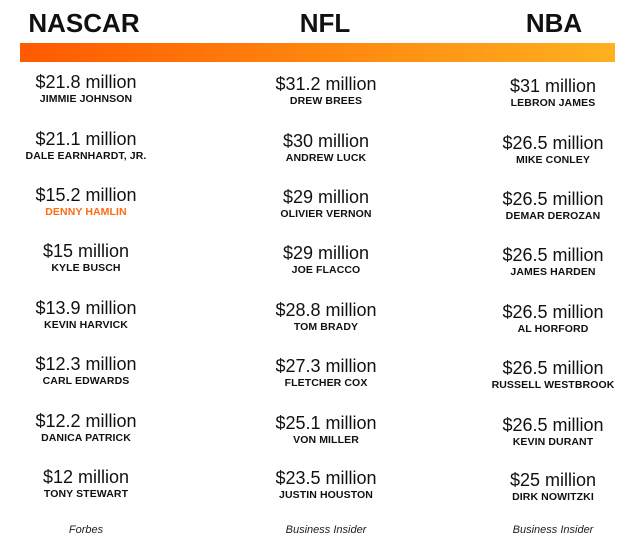 This screenshot has height=548, width=636. I want to click on orange-divider-bar, so click(317, 52).